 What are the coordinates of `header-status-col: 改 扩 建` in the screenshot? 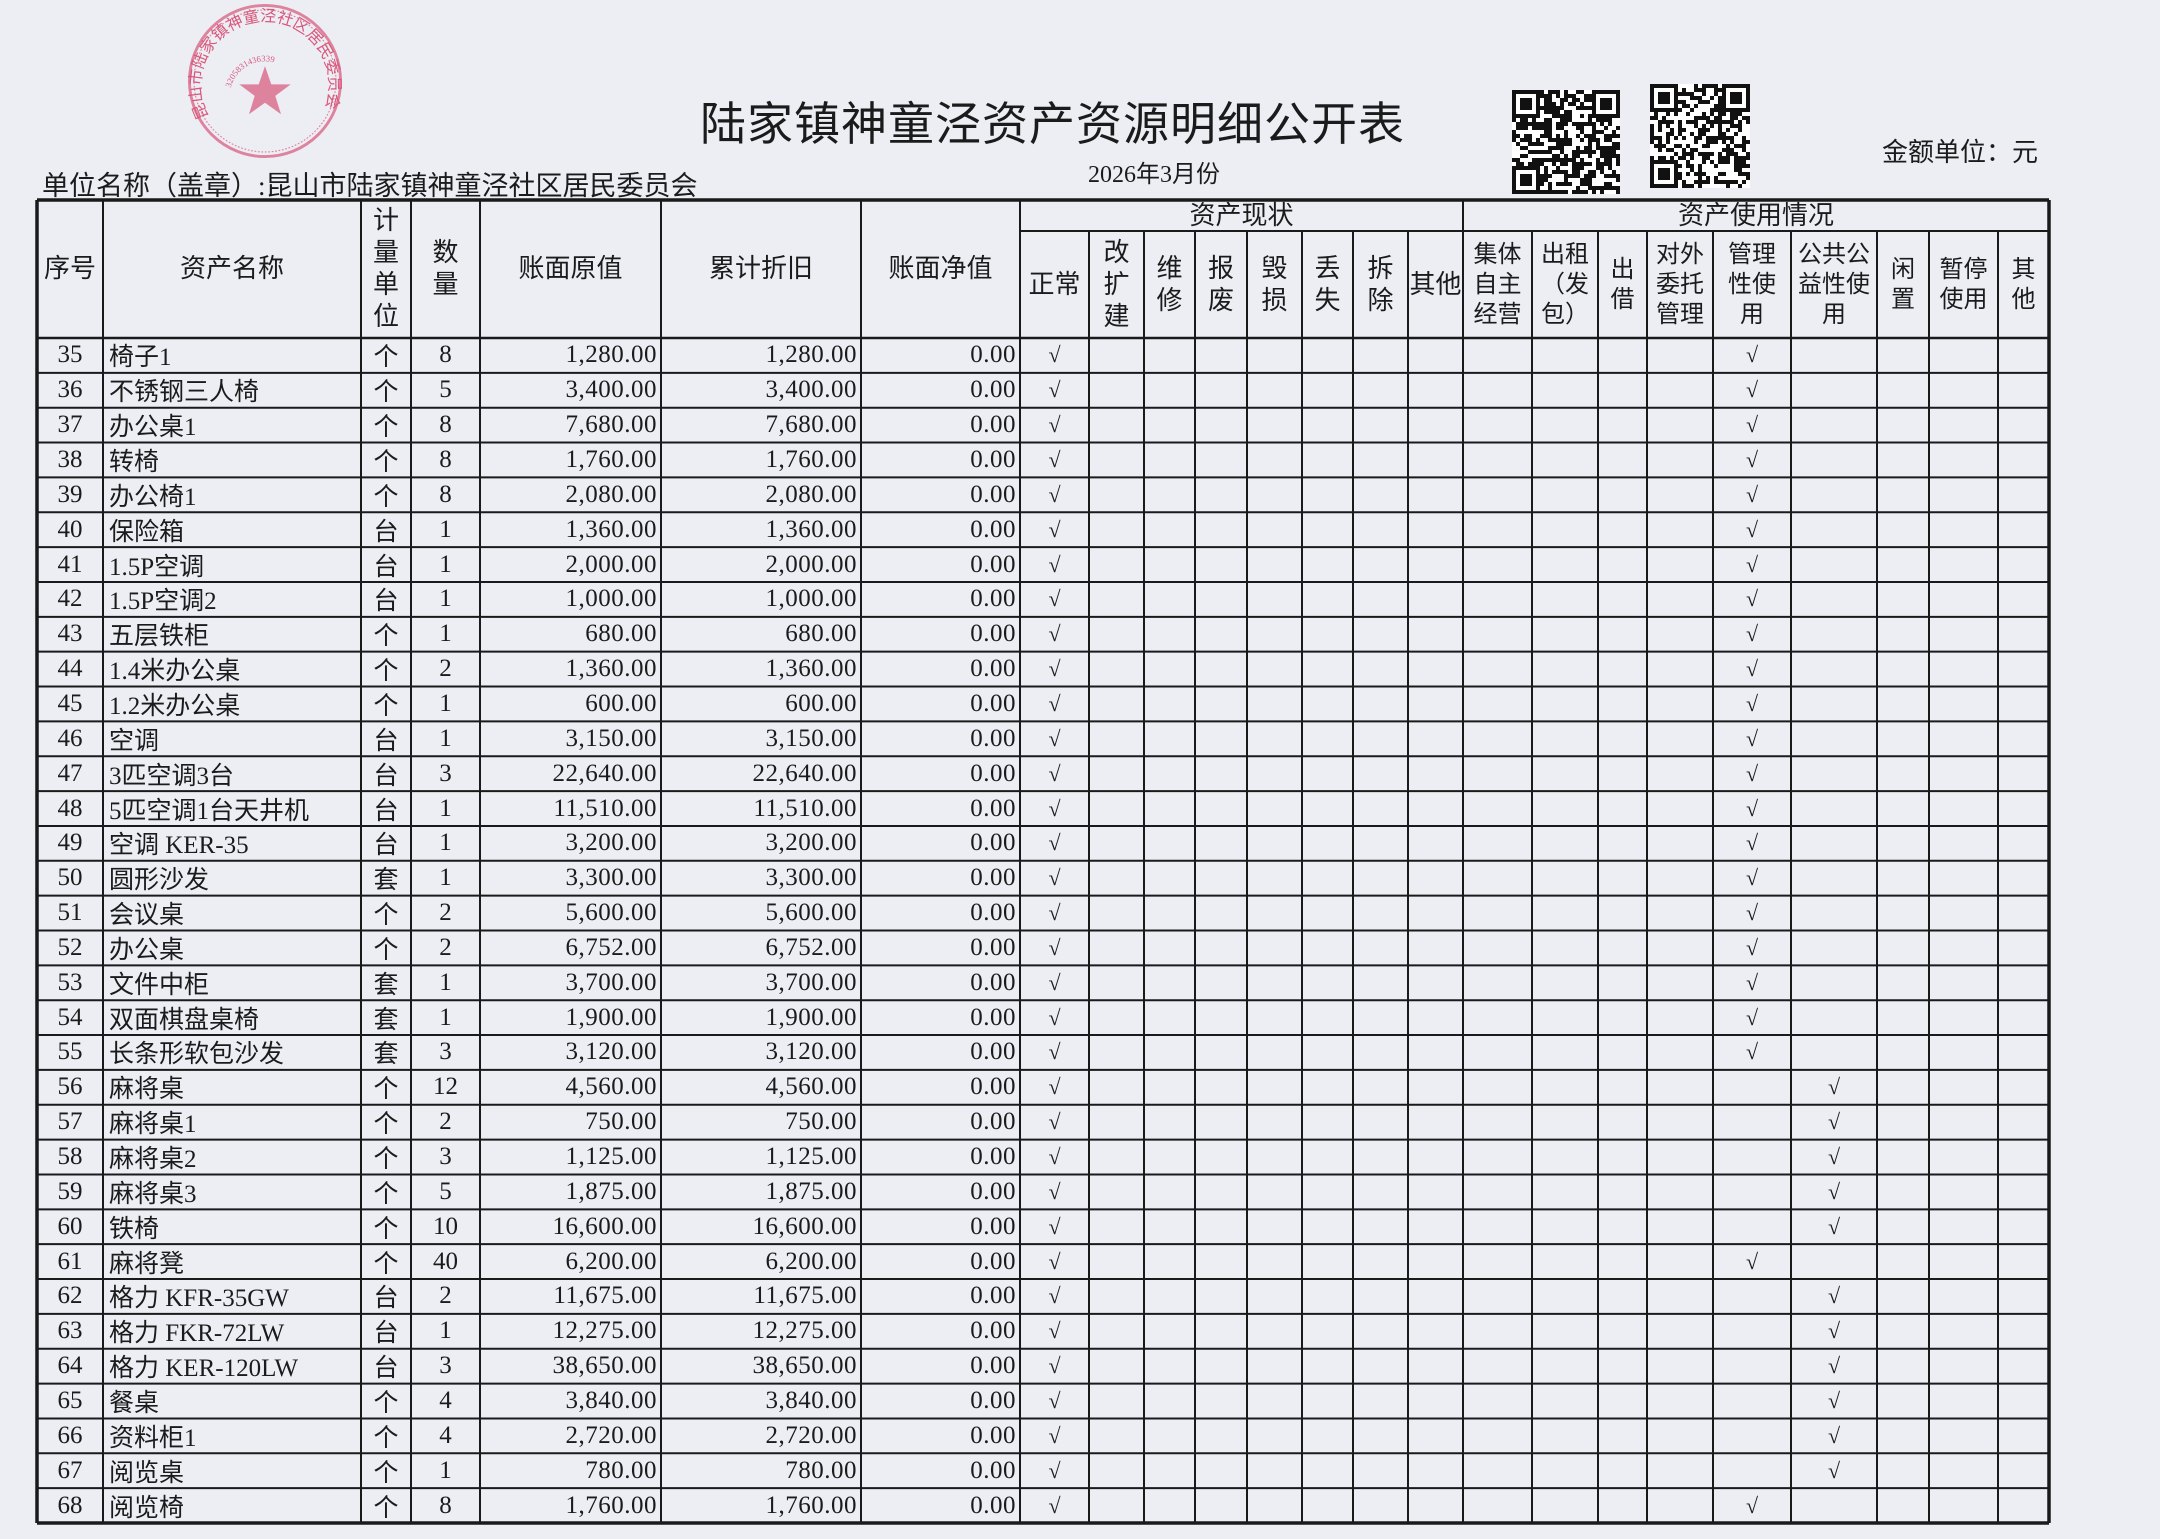 It's located at (1116, 284).